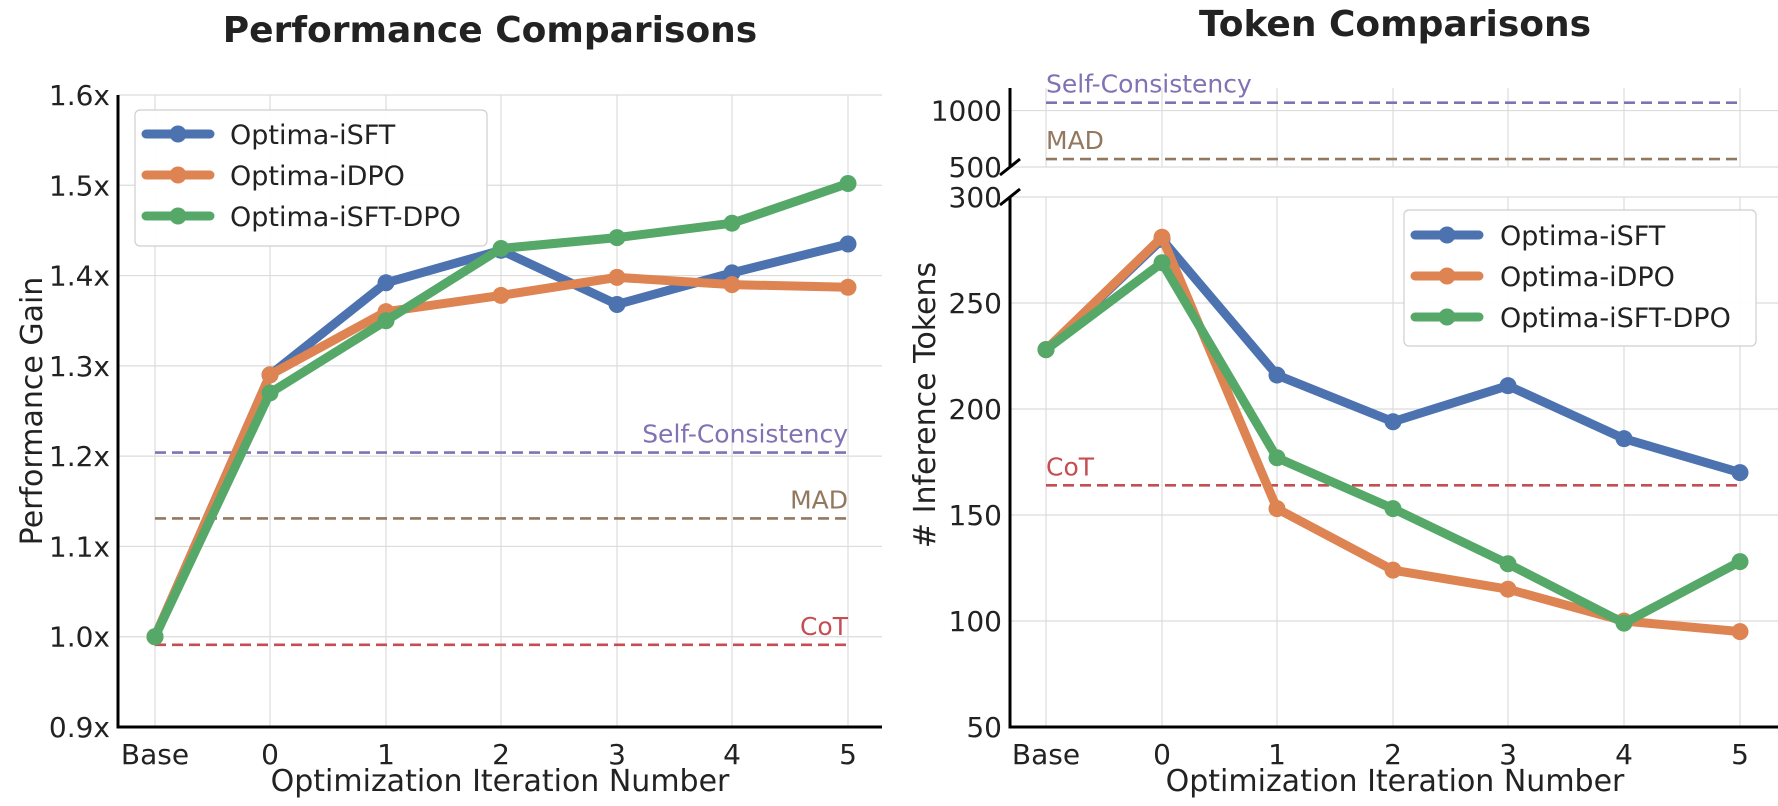  What do you see at coordinates (501, 754) in the screenshot?
I see `perf-x-tick-label: 2` at bounding box center [501, 754].